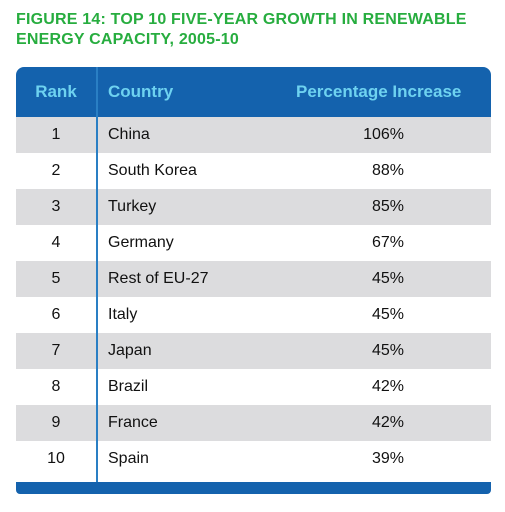 This screenshot has width=505, height=512. Describe the element at coordinates (387, 242) in the screenshot. I see `cell-percentage: 67%` at that location.